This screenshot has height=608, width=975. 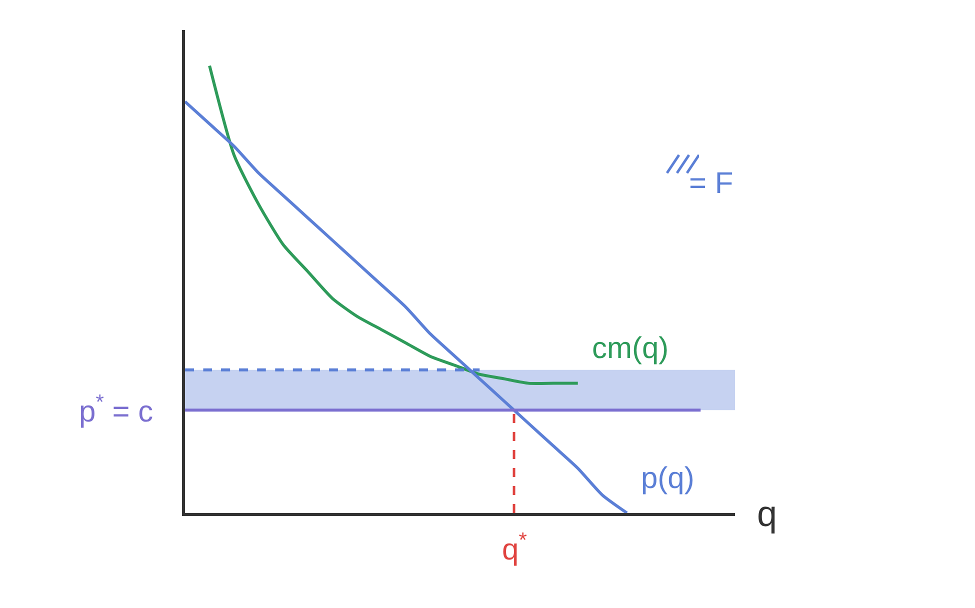 I want to click on series-label: p$^{*}$ = c, so click(x=116, y=410).